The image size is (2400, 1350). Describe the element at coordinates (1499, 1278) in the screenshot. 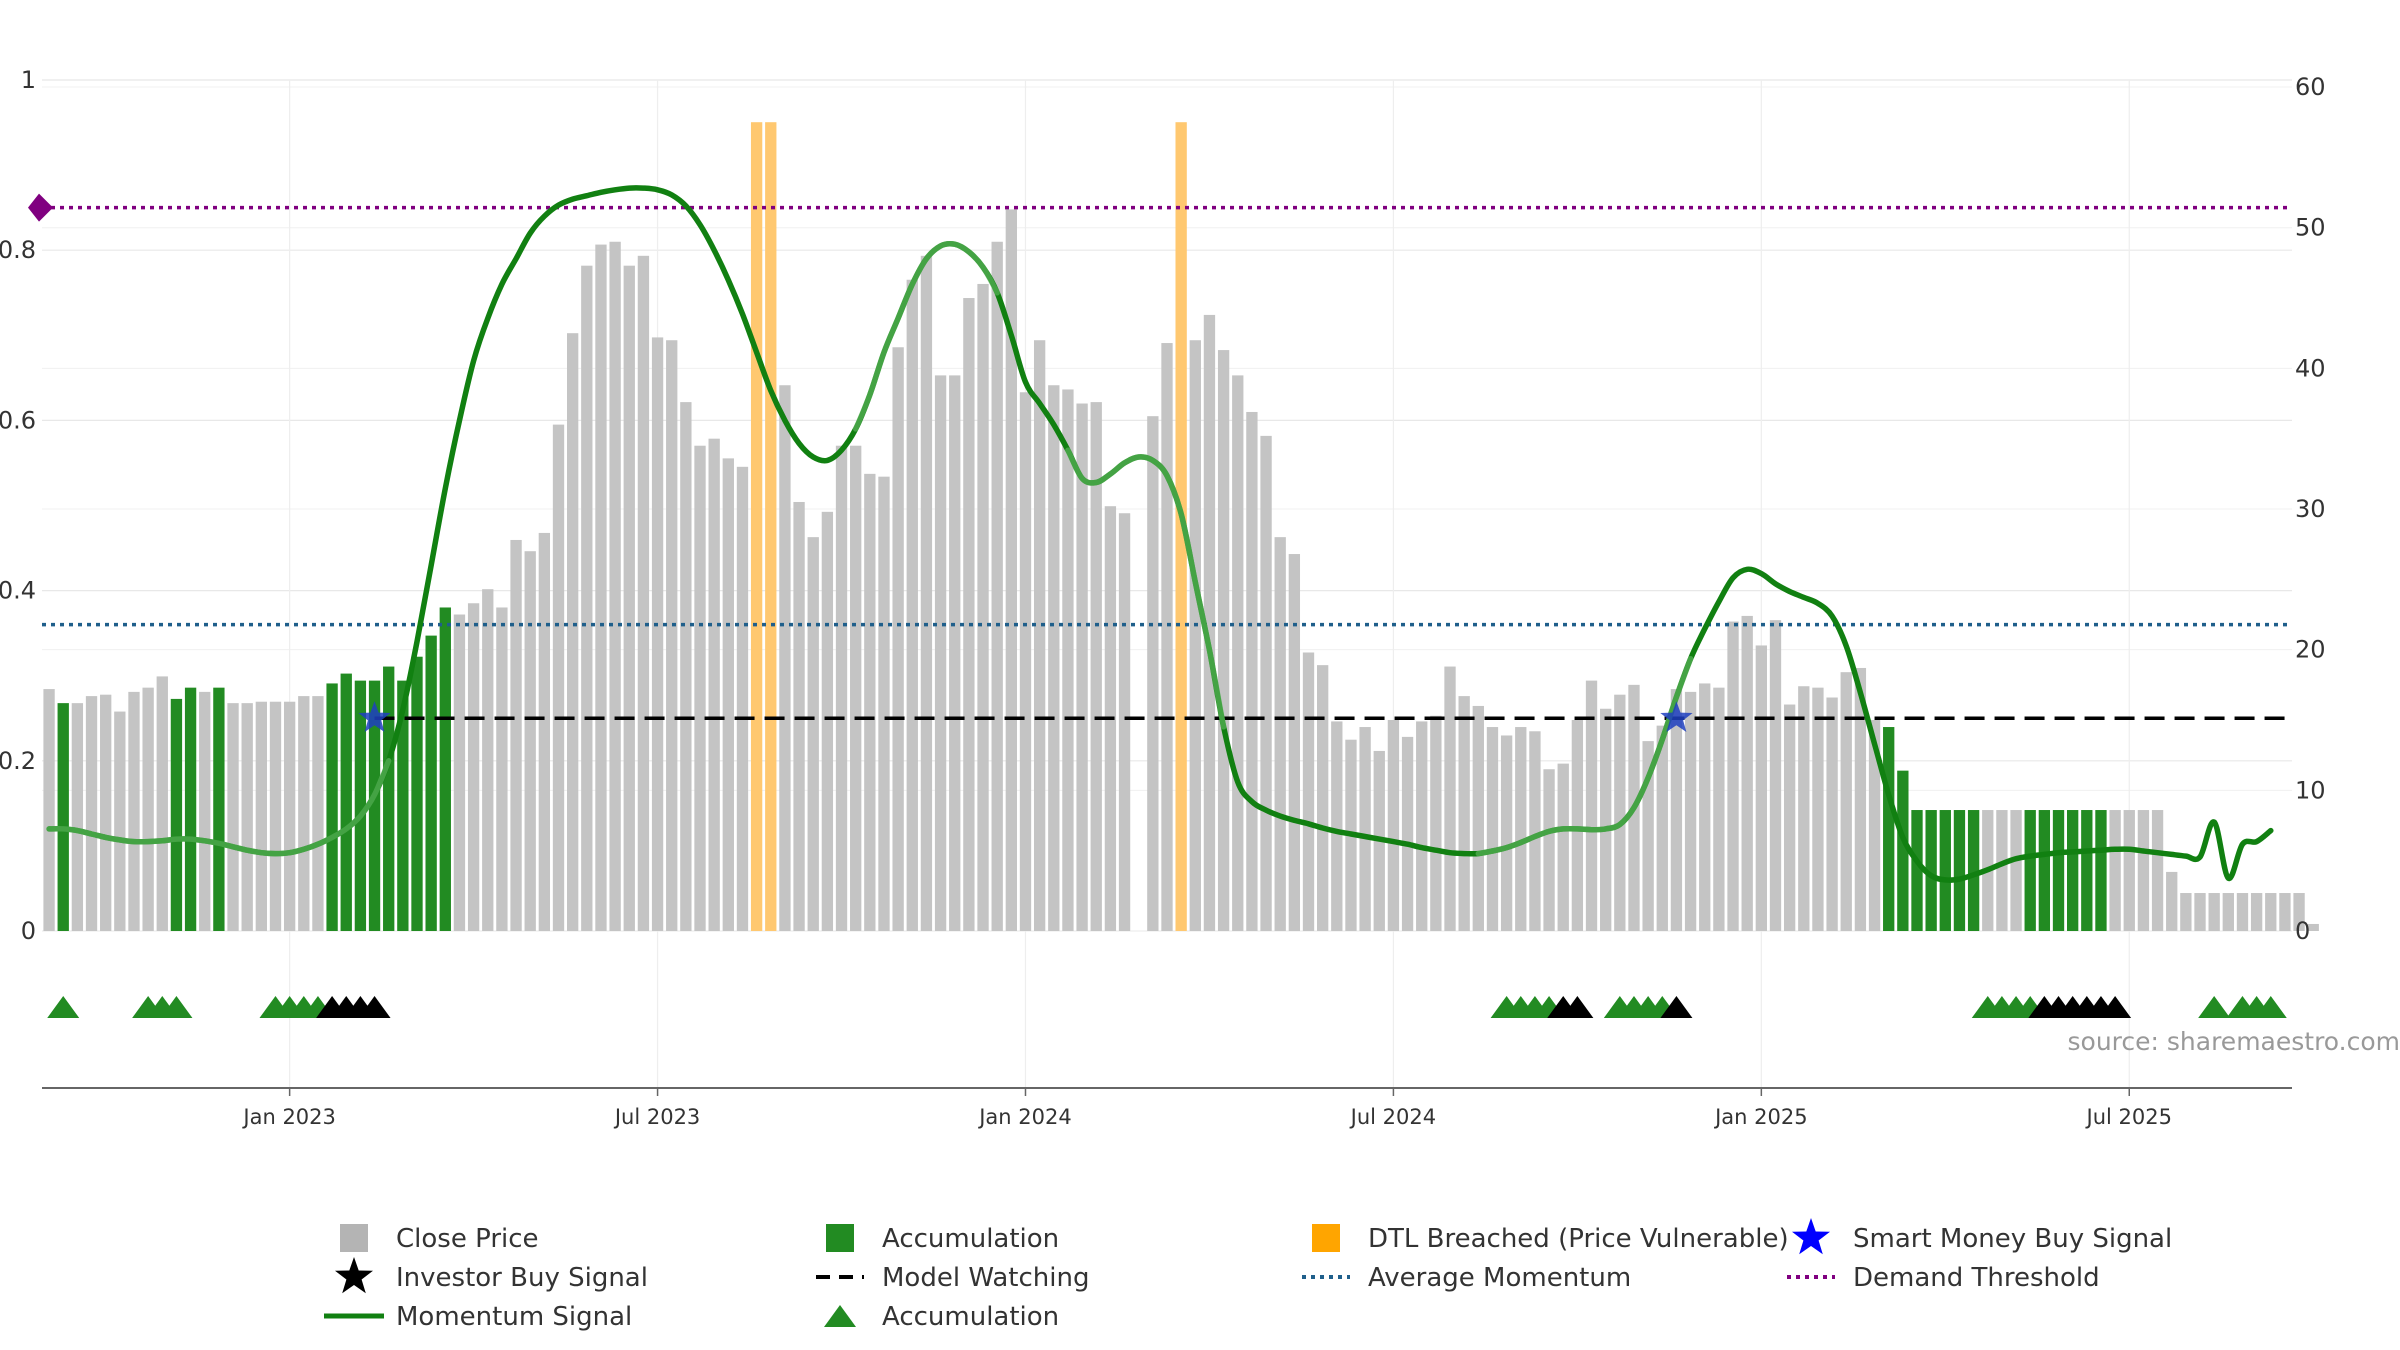

I see `legend-label: Average Momentum` at that location.